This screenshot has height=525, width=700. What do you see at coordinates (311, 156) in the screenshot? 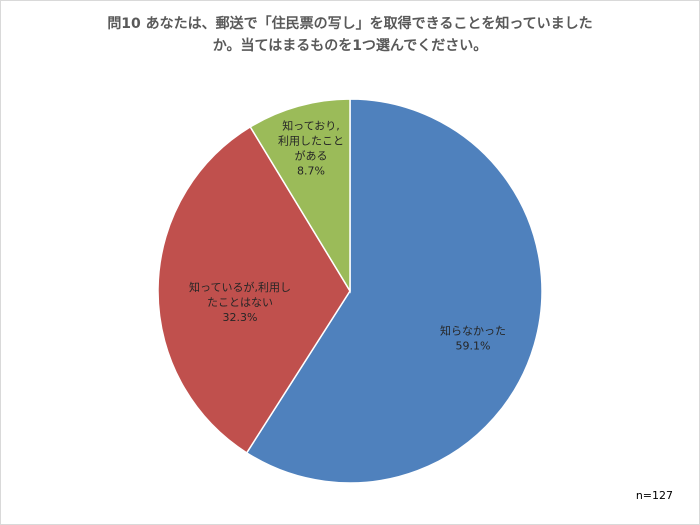
I see `data-label-text: がある` at bounding box center [311, 156].